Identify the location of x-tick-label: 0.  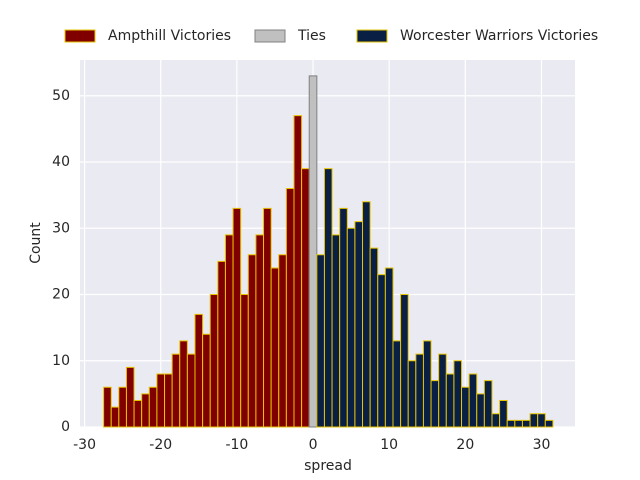
(313, 445).